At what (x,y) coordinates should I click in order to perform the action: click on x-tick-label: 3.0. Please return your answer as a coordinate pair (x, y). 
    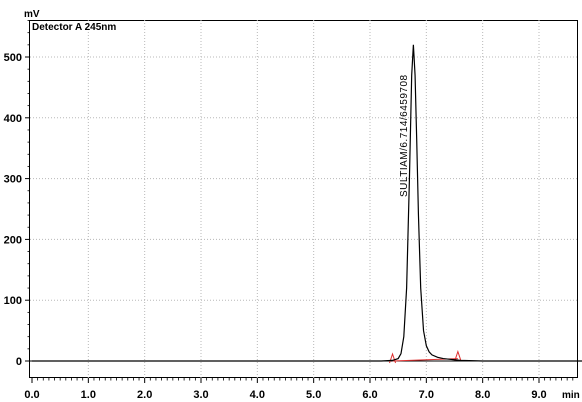
    Looking at the image, I should click on (200, 395).